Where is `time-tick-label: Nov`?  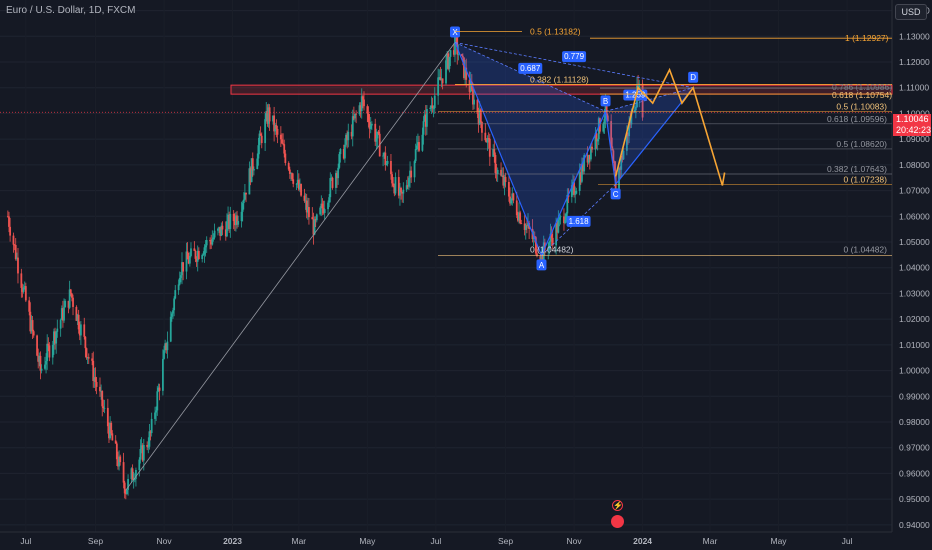 time-tick-label: Nov is located at coordinates (575, 541).